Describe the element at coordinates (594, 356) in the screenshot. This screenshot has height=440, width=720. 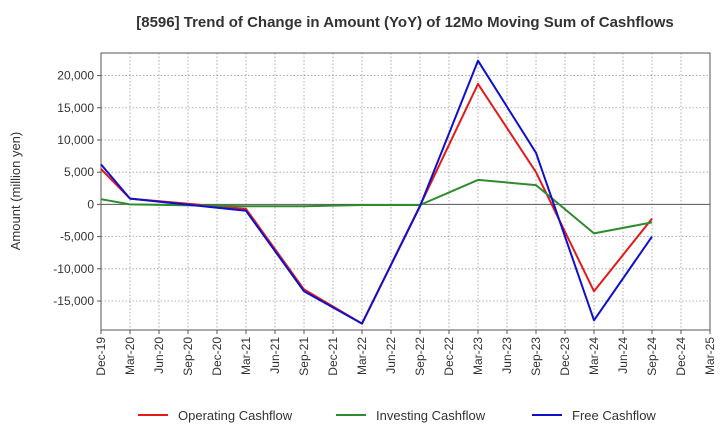
I see `x-tick-label: Mar-24` at that location.